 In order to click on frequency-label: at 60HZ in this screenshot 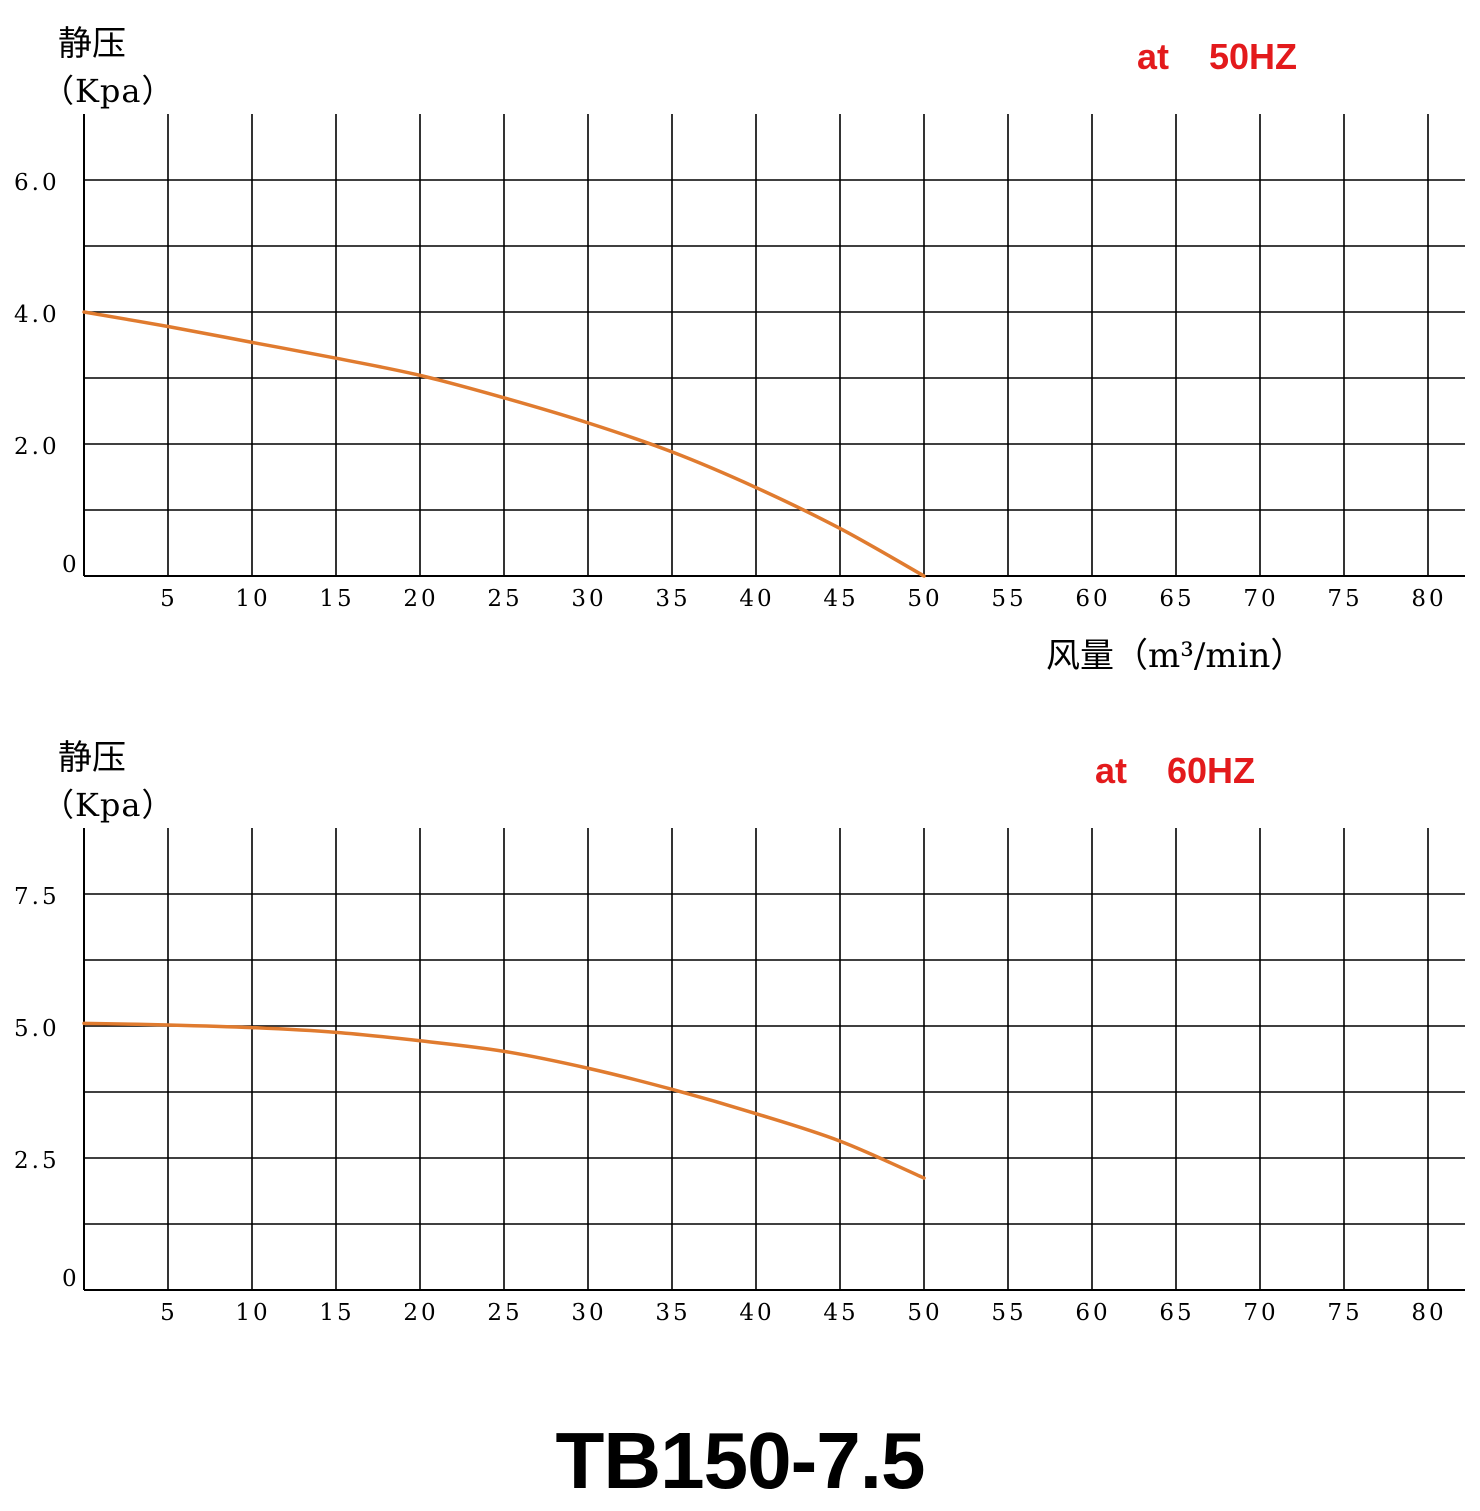, I will do `click(1175, 770)`.